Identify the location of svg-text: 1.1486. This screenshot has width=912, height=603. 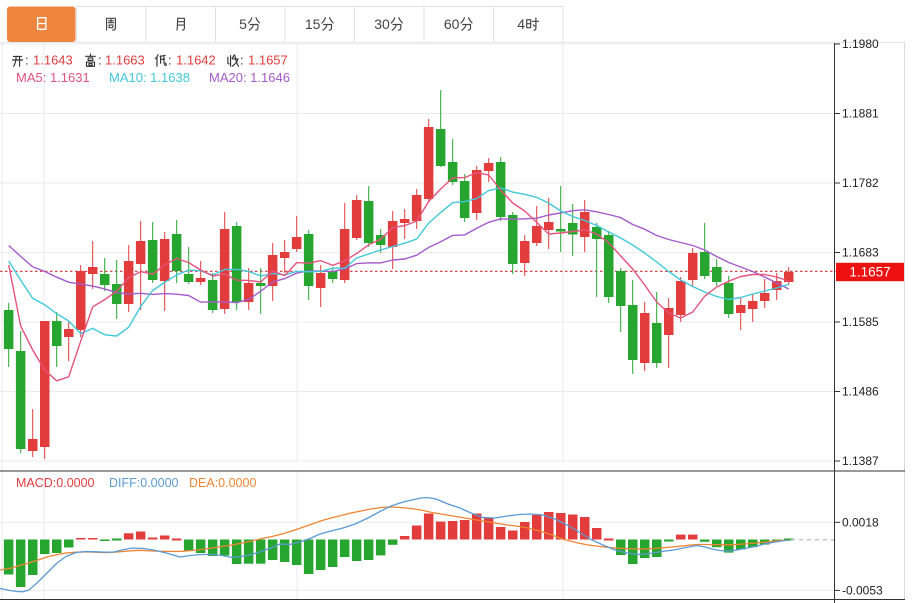
(860, 392).